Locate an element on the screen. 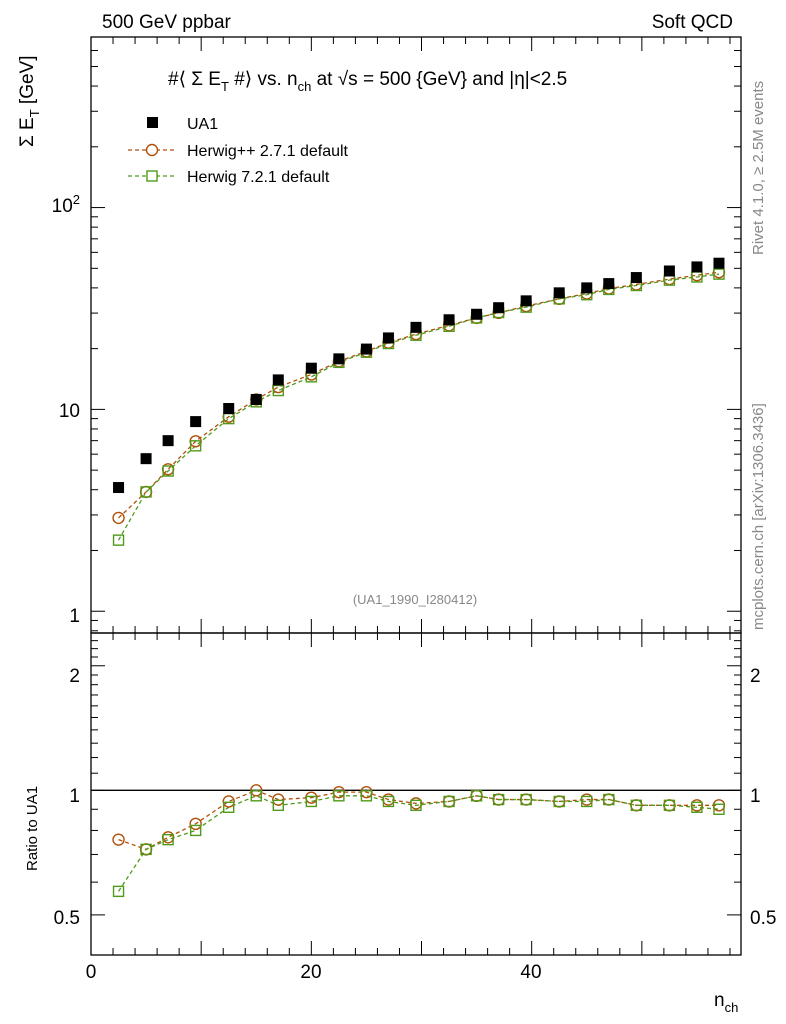 This screenshot has height=1024, width=786. x-axis-label: nch is located at coordinates (726, 1002).